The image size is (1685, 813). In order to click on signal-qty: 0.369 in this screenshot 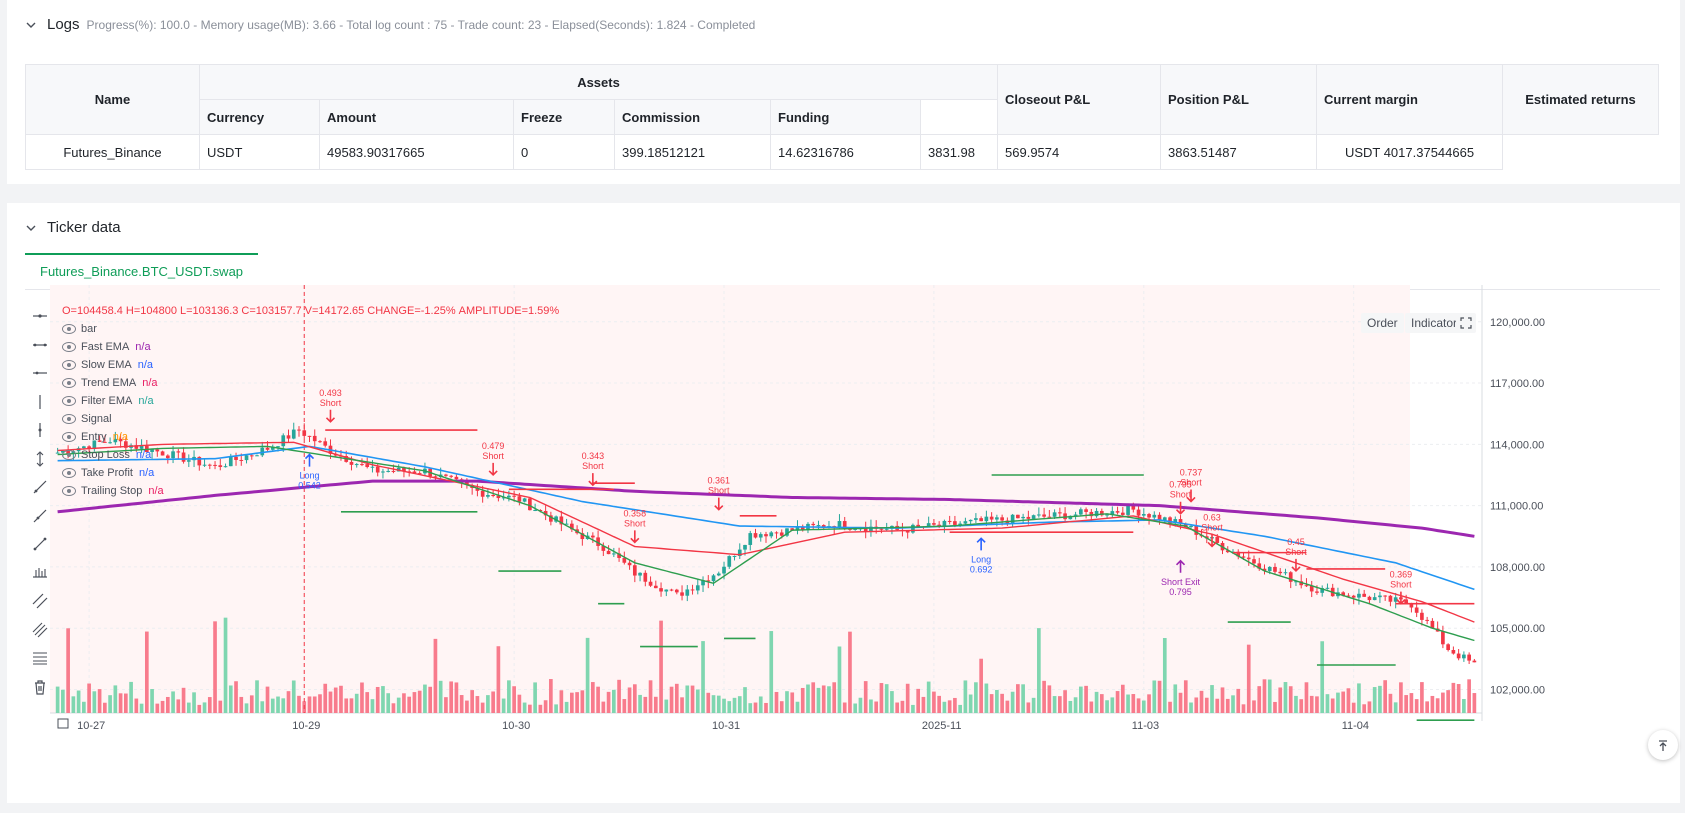, I will do `click(1401, 575)`.